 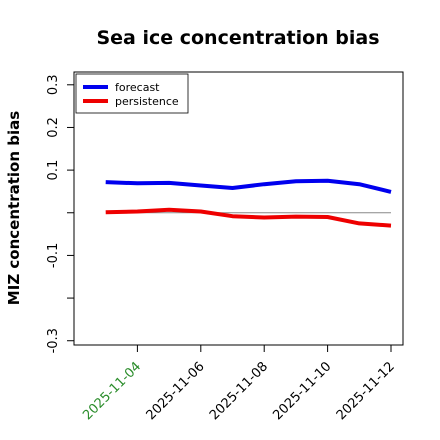 I want to click on y-tick-label: 0.1, so click(x=53, y=170).